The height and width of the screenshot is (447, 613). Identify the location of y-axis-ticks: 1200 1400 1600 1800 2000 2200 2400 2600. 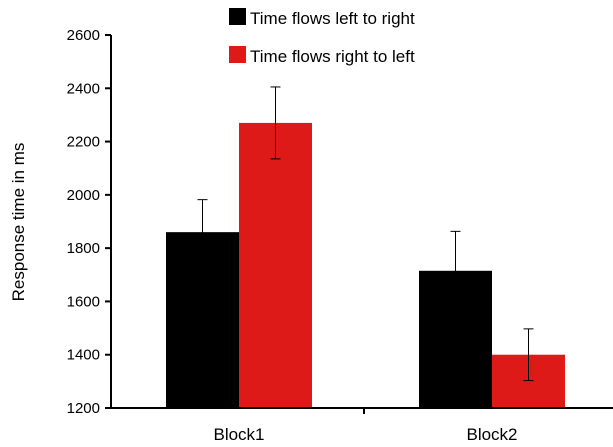
(89, 222).